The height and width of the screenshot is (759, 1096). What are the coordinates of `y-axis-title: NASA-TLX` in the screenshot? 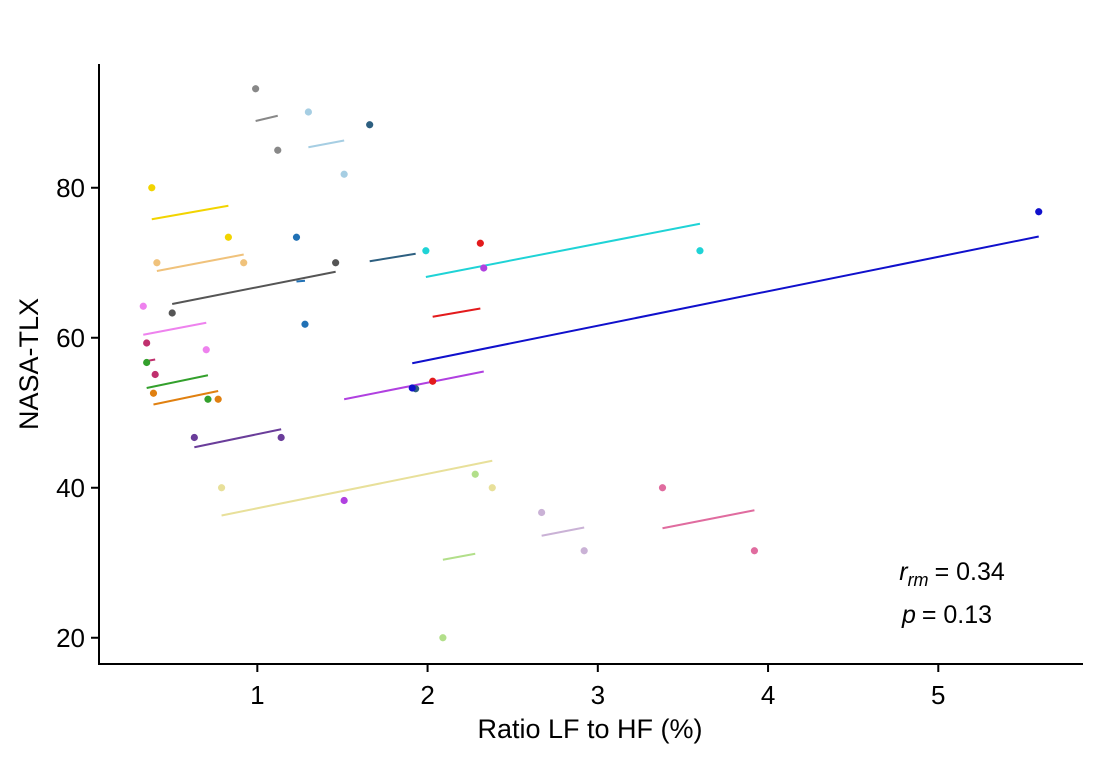 It's located at (29, 364).